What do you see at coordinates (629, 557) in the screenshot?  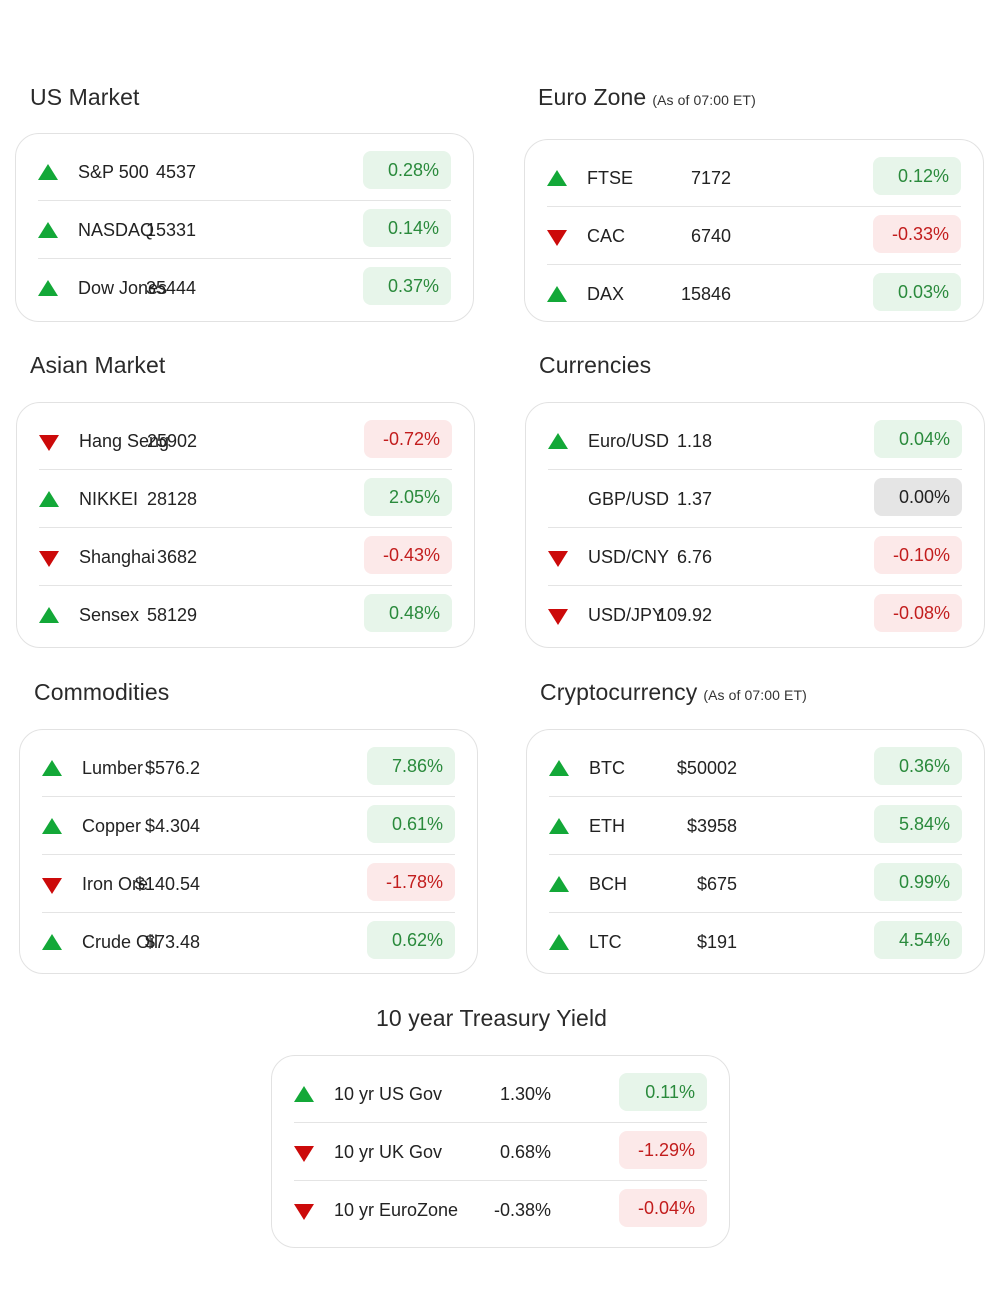 I see `instrument-name: USD/CNY` at bounding box center [629, 557].